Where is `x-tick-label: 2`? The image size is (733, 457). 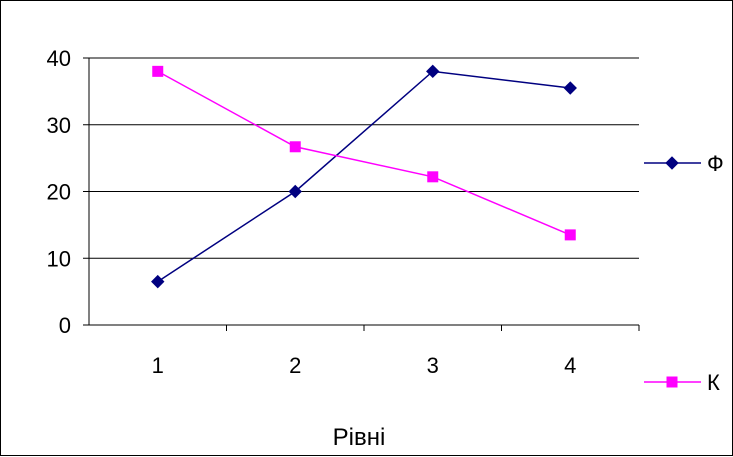 x-tick-label: 2 is located at coordinates (295, 365).